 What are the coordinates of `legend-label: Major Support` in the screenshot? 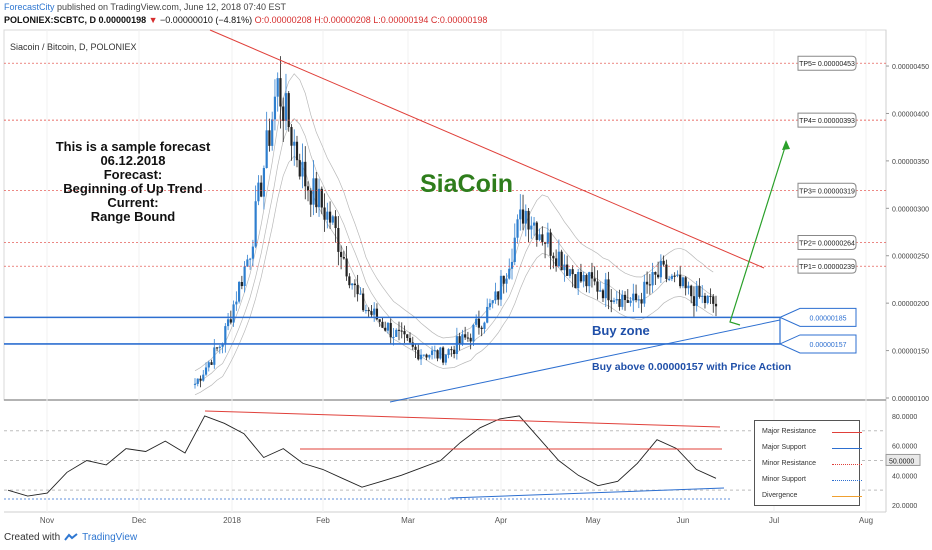 It's located at (784, 447).